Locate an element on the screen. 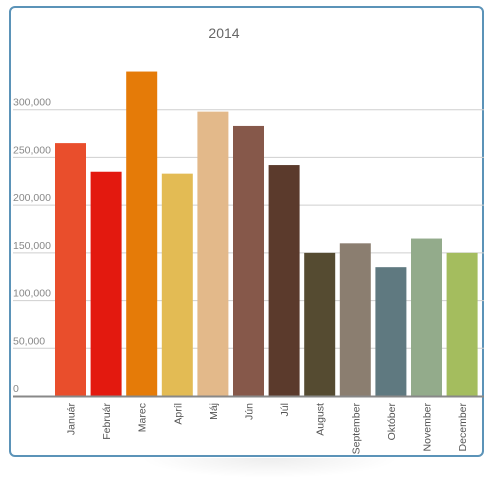  x-tick-label: Apríl is located at coordinates (178, 414).